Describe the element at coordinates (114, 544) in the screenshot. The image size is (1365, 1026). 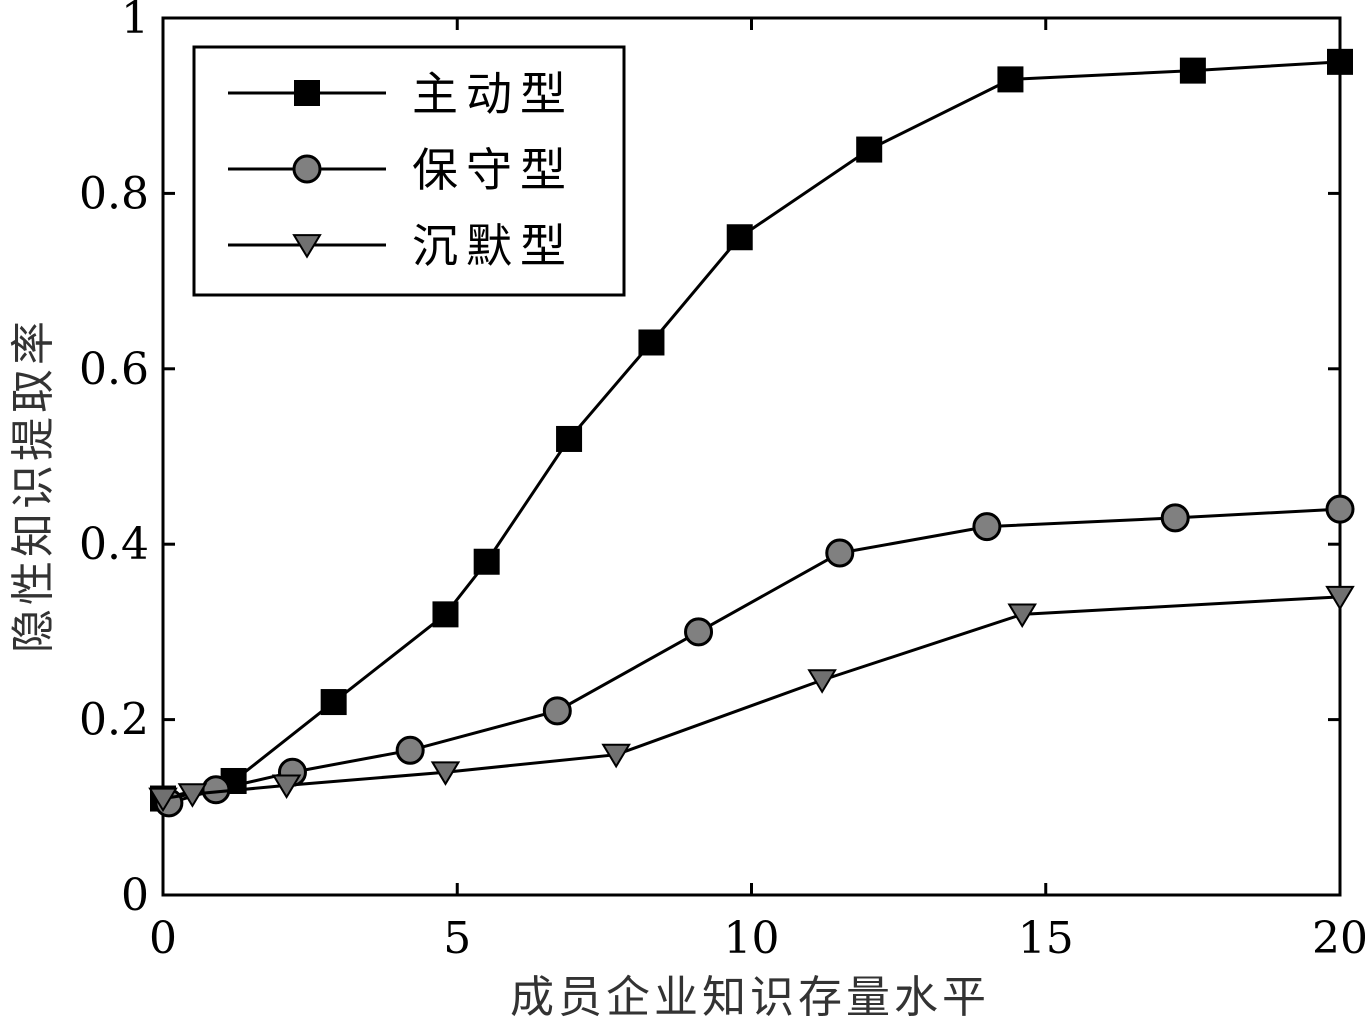
I see `y-tick-label: 0.4` at that location.